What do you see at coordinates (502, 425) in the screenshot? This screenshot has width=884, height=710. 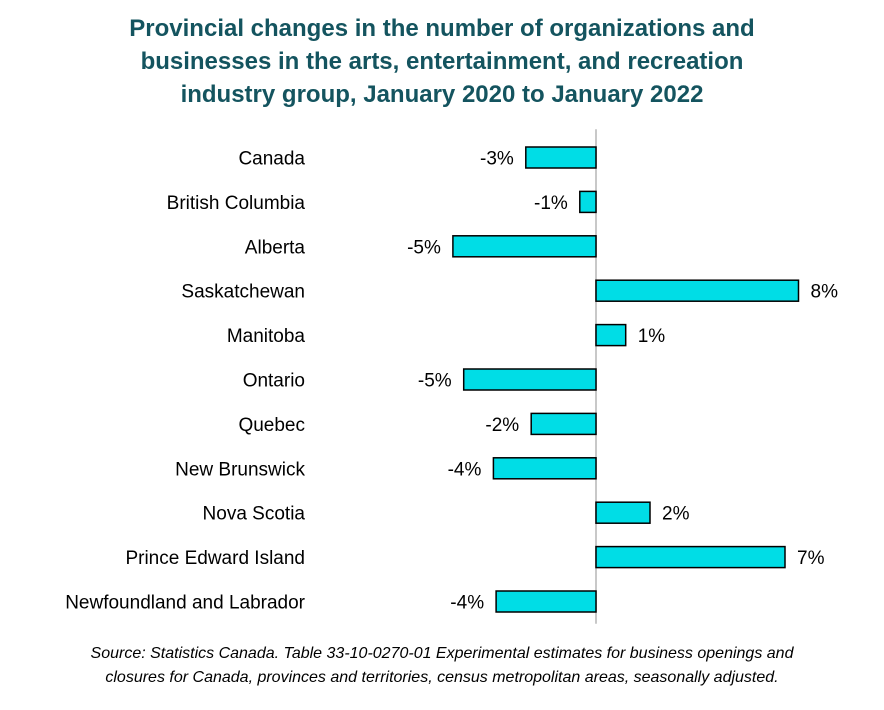 I see `data-label: -2%` at bounding box center [502, 425].